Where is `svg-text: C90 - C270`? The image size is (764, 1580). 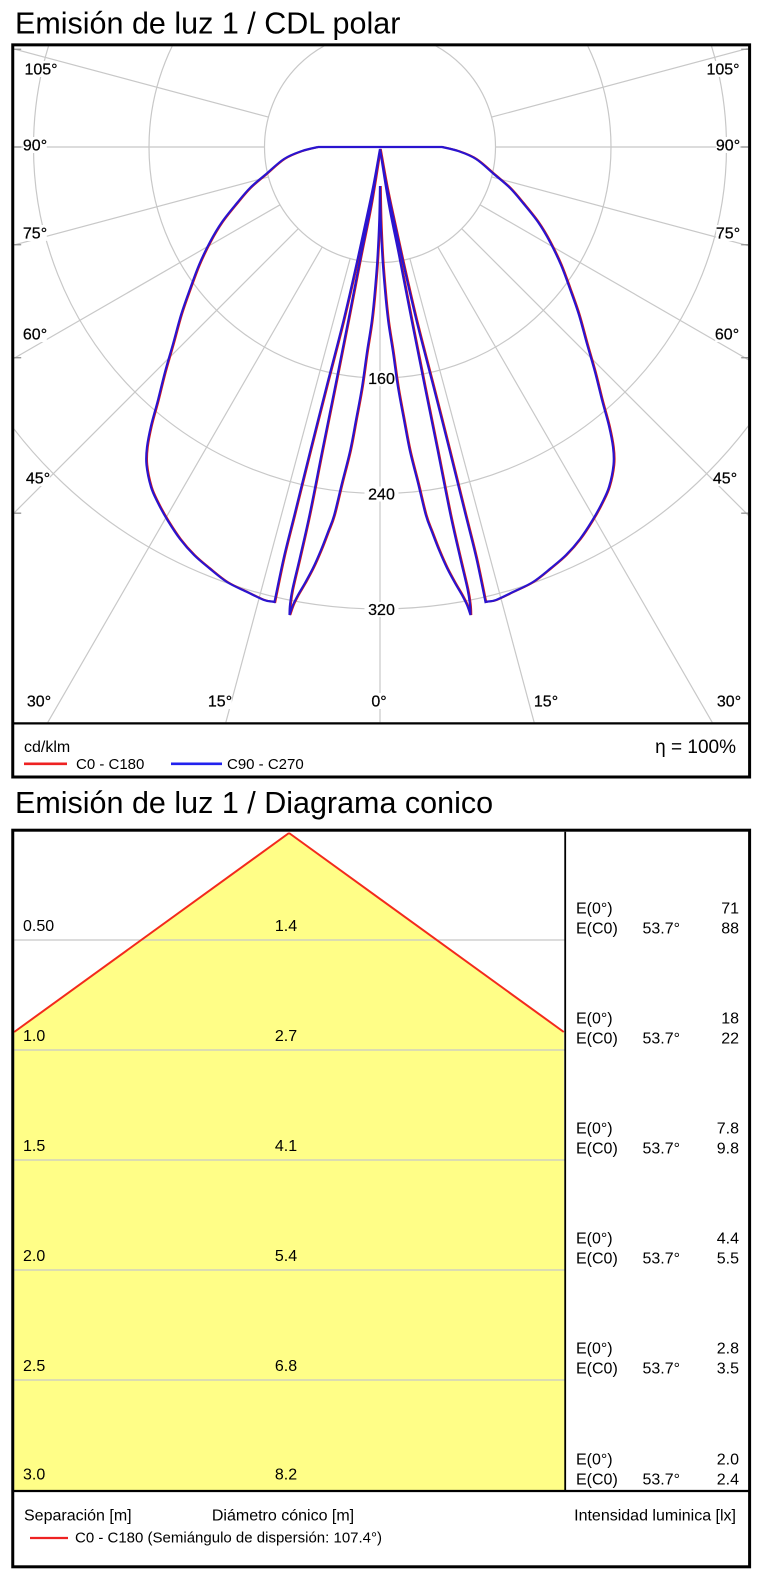
svg-text: C90 - C270 is located at coordinates (265, 764).